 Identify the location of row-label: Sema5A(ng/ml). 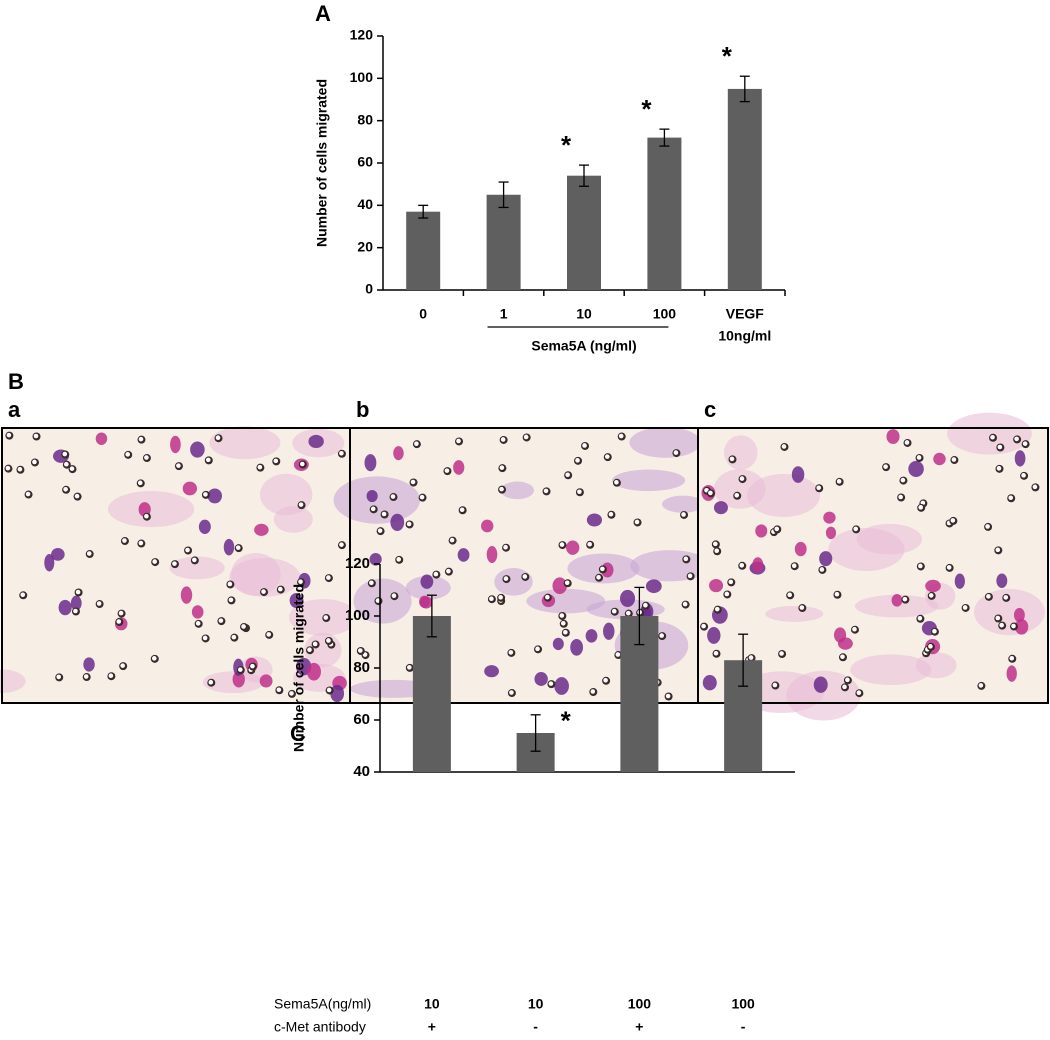
(322, 1004).